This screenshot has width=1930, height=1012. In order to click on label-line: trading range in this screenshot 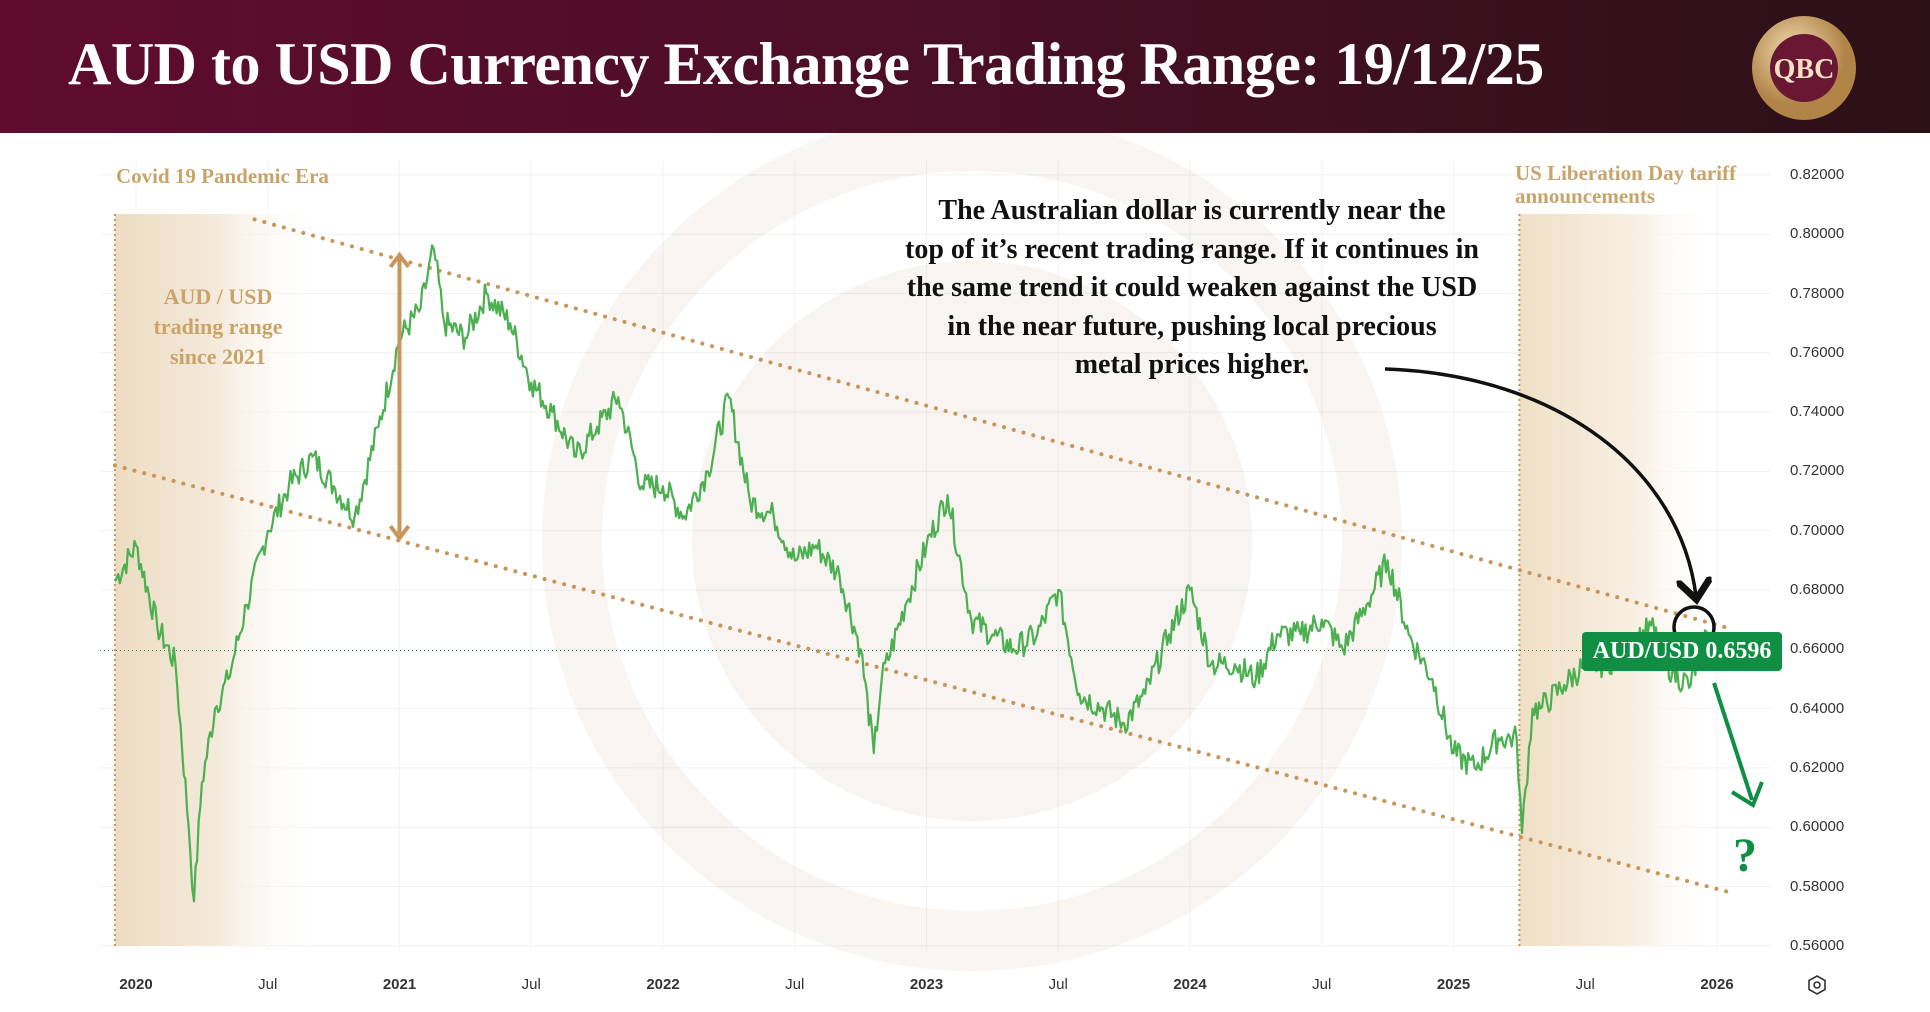, I will do `click(218, 326)`.